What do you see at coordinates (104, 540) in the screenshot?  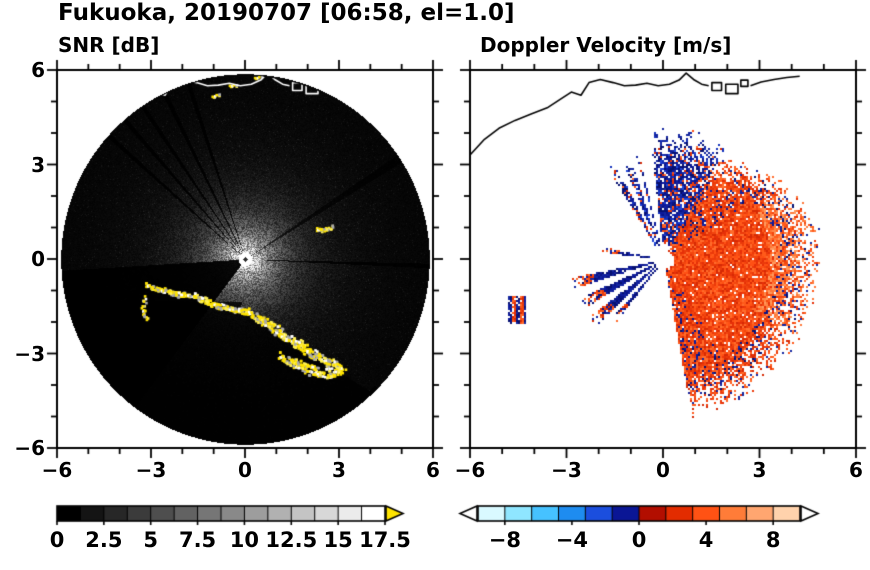 I see `snr-colorbar-tick-label: 2.5` at bounding box center [104, 540].